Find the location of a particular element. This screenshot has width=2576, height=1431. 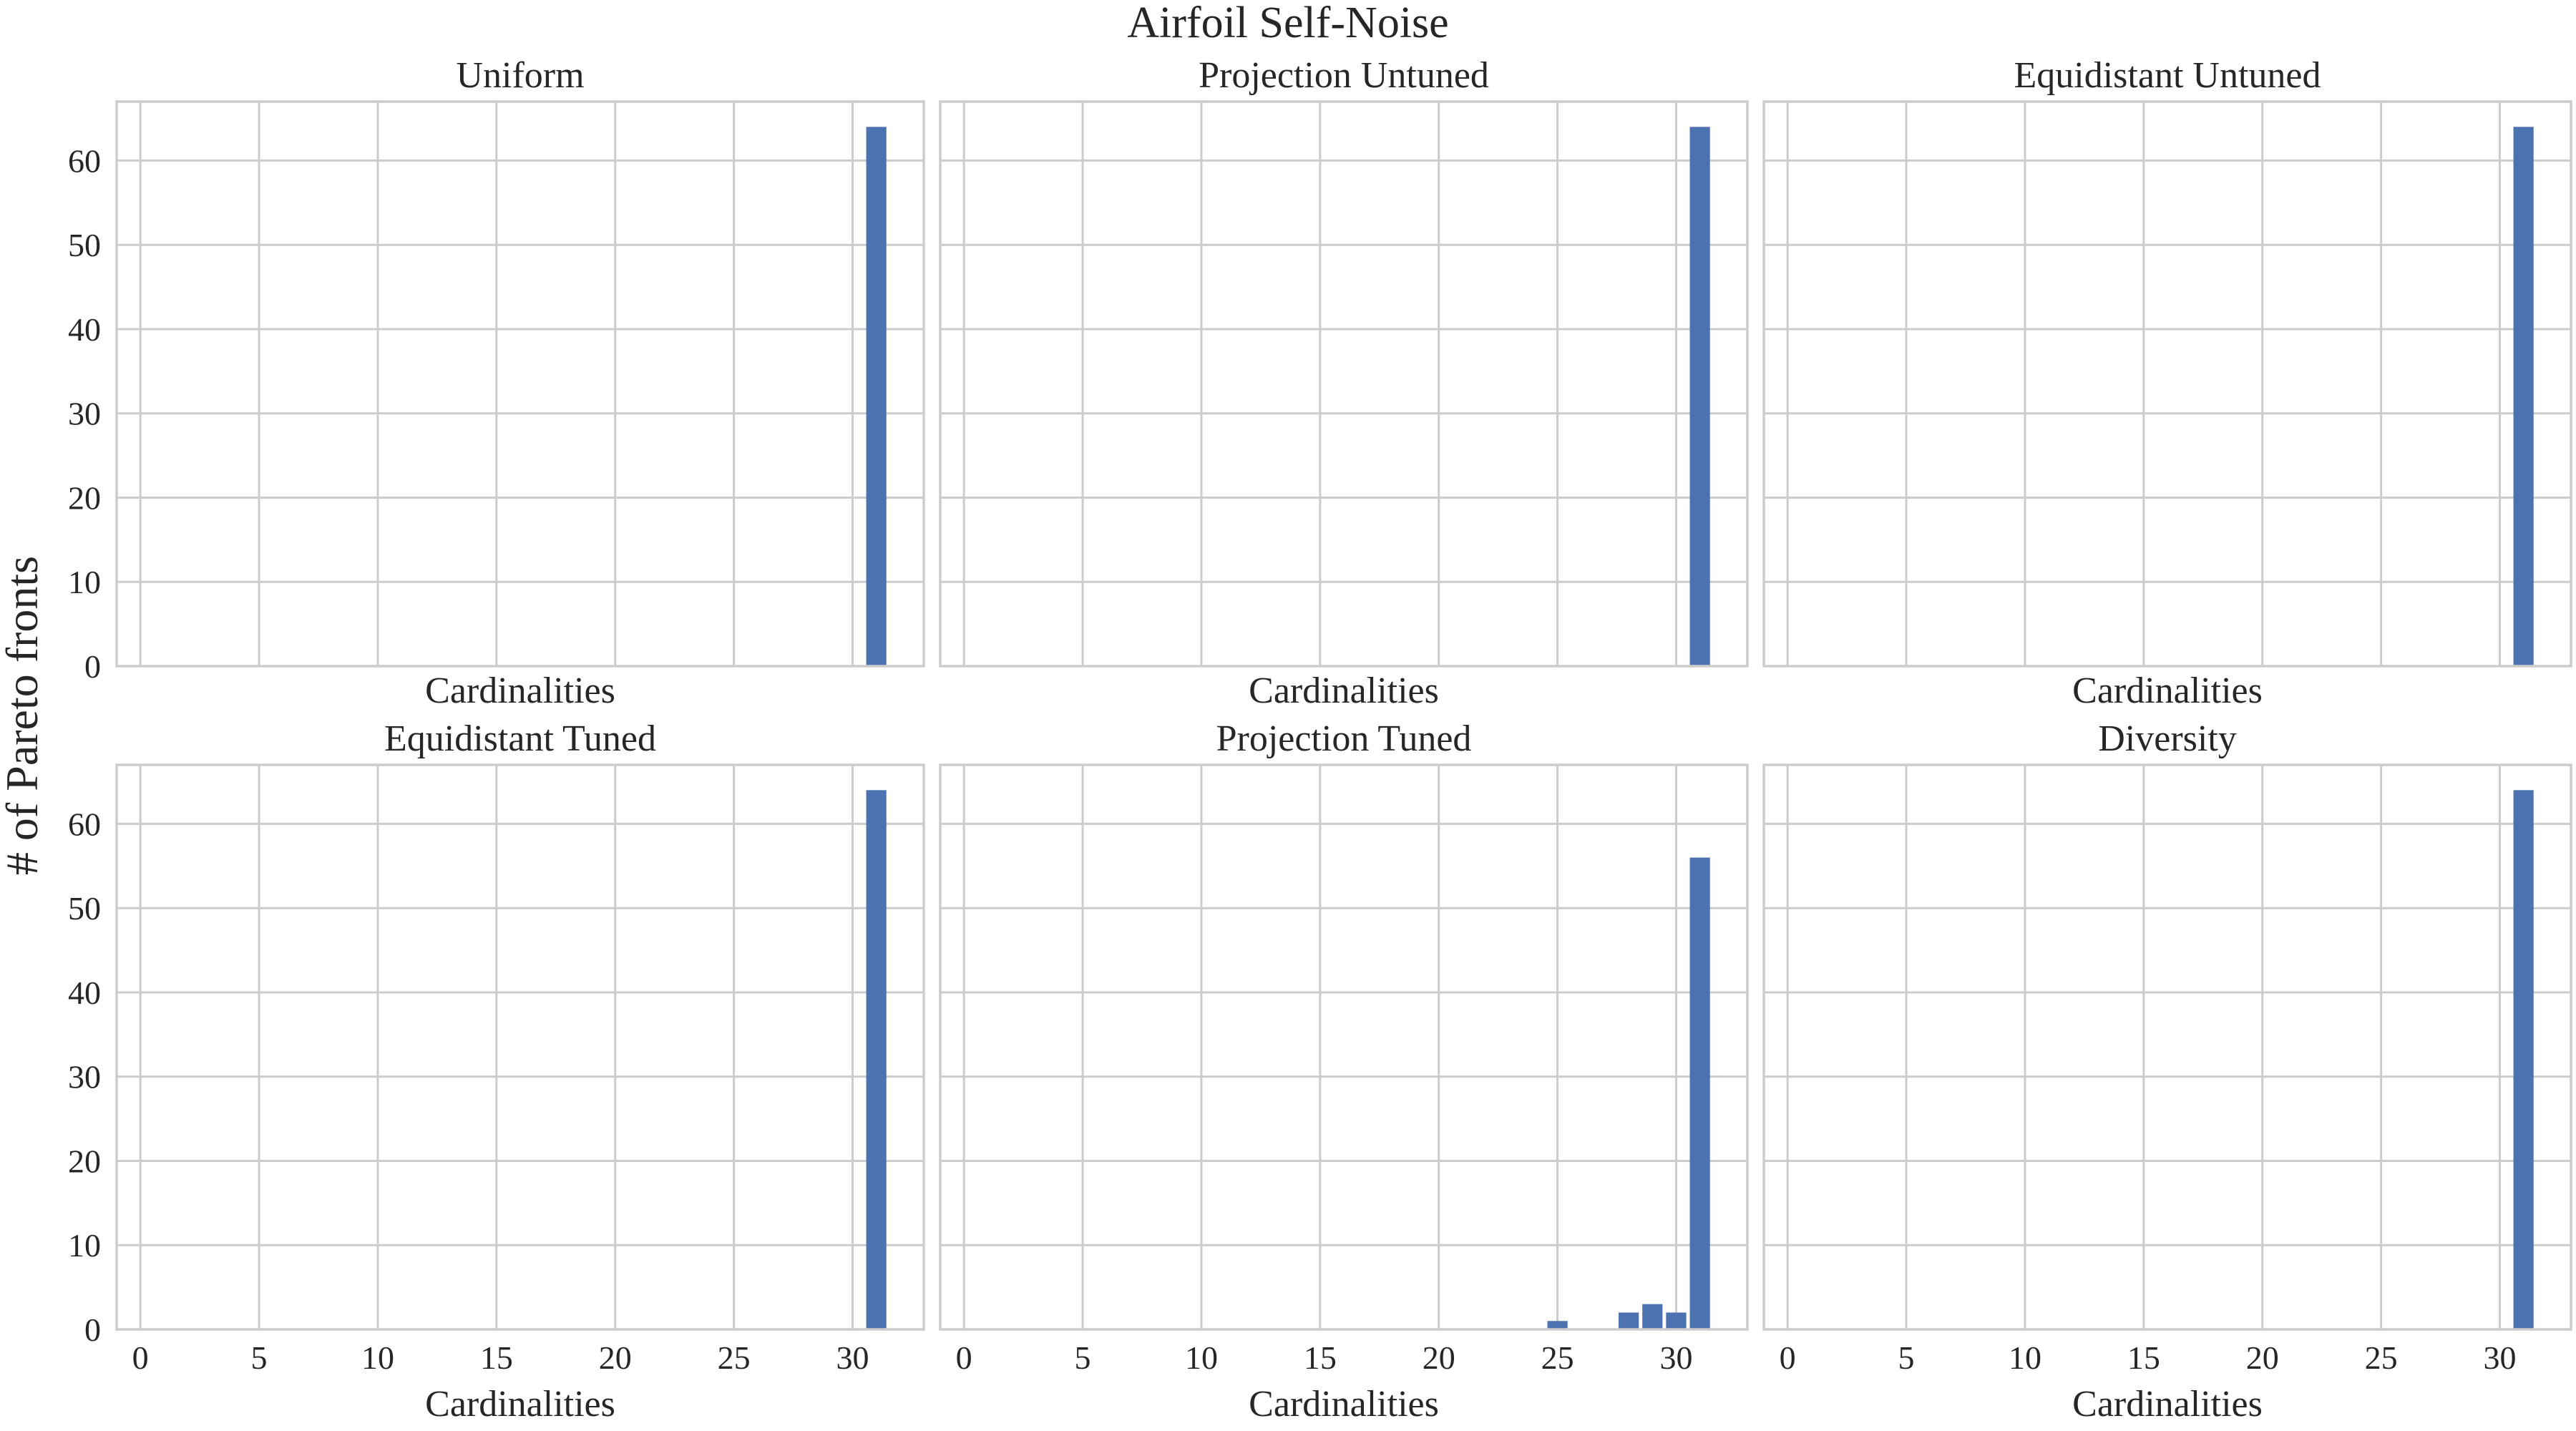

bar-equidistant-untuned-x31 is located at coordinates (2523, 396).